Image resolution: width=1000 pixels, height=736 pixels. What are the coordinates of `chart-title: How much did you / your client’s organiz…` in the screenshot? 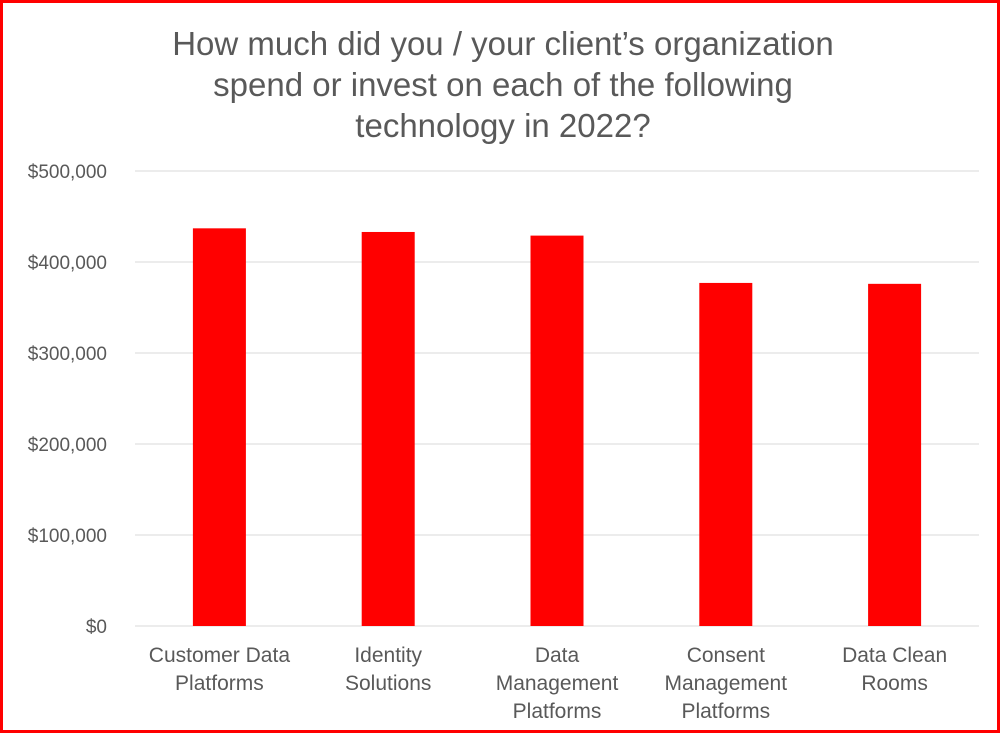 It's located at (503, 84).